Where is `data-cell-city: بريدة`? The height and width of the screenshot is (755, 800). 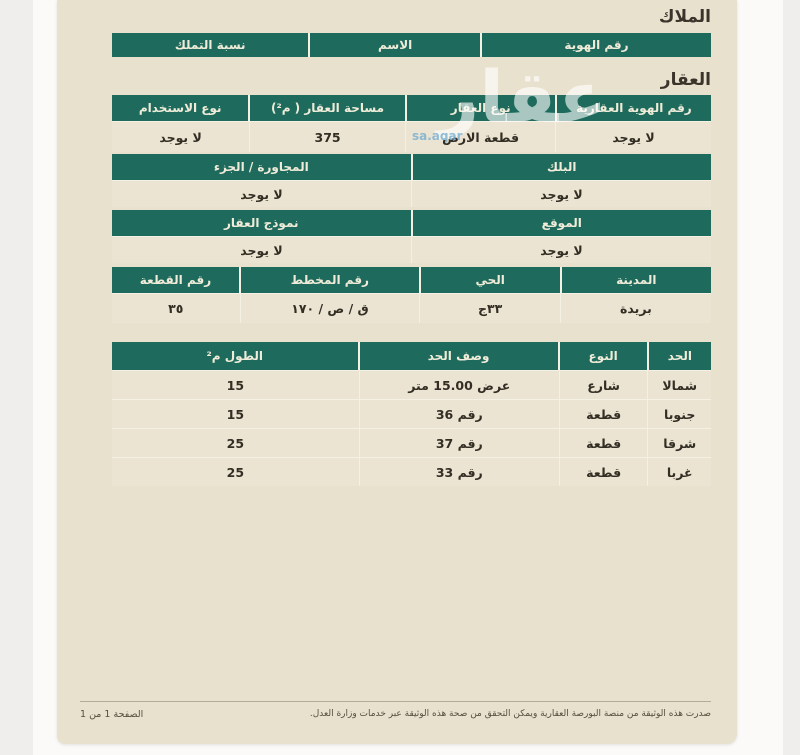 data-cell-city: بريدة is located at coordinates (635, 308).